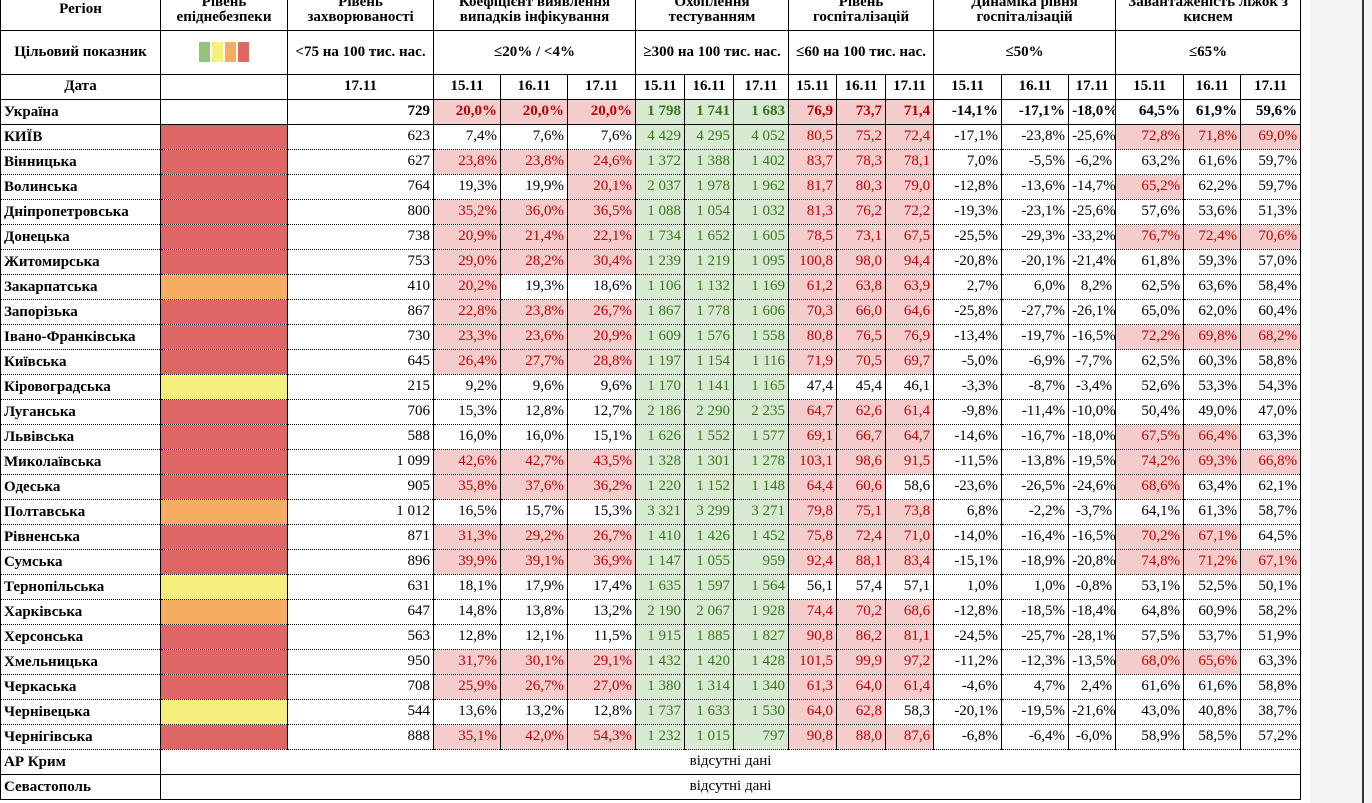  What do you see at coordinates (534, 112) in the screenshot?
I see `value: 20,0%` at bounding box center [534, 112].